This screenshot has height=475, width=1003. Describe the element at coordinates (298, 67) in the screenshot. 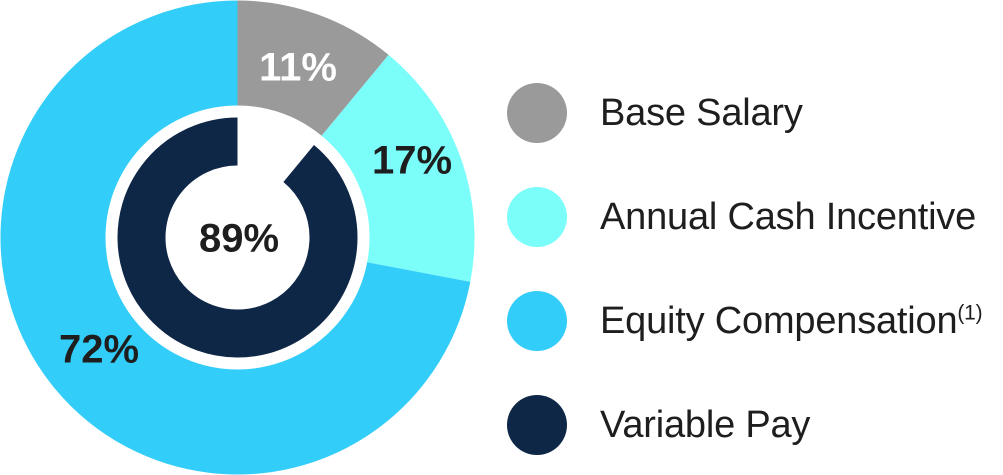

I see `slice-label-base-salary: 11%` at that location.